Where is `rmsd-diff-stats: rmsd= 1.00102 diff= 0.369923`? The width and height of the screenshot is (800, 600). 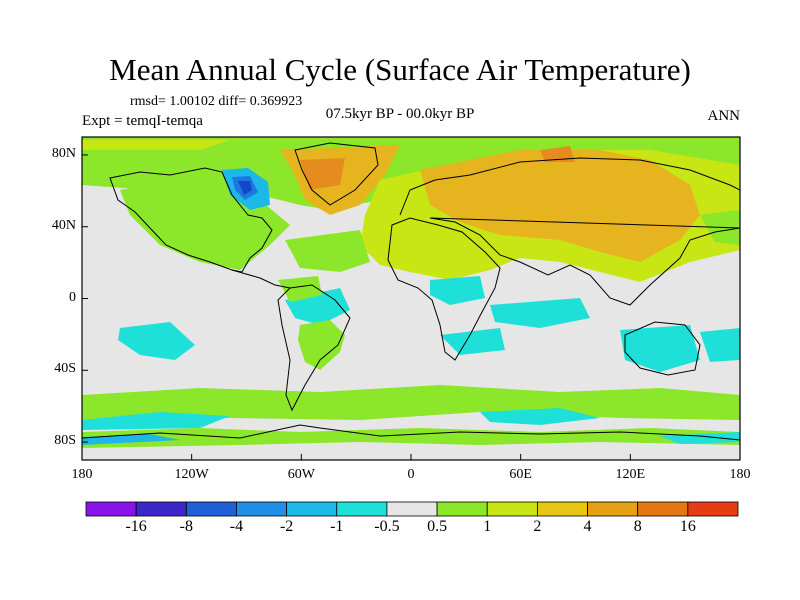
rmsd-diff-stats: rmsd= 1.00102 diff= 0.369923 is located at coordinates (216, 101).